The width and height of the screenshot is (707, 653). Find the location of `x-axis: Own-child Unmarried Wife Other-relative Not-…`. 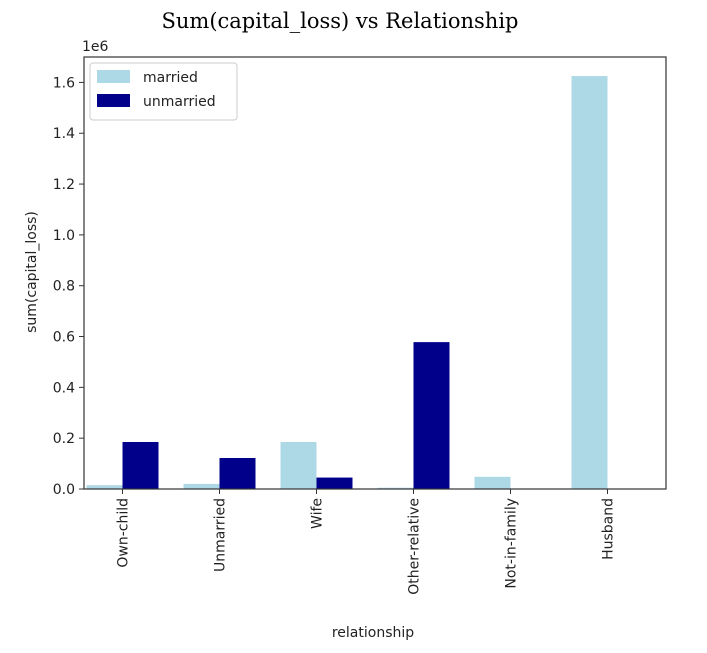

x-axis: Own-child Unmarried Wife Other-relative Not-… is located at coordinates (366, 542).